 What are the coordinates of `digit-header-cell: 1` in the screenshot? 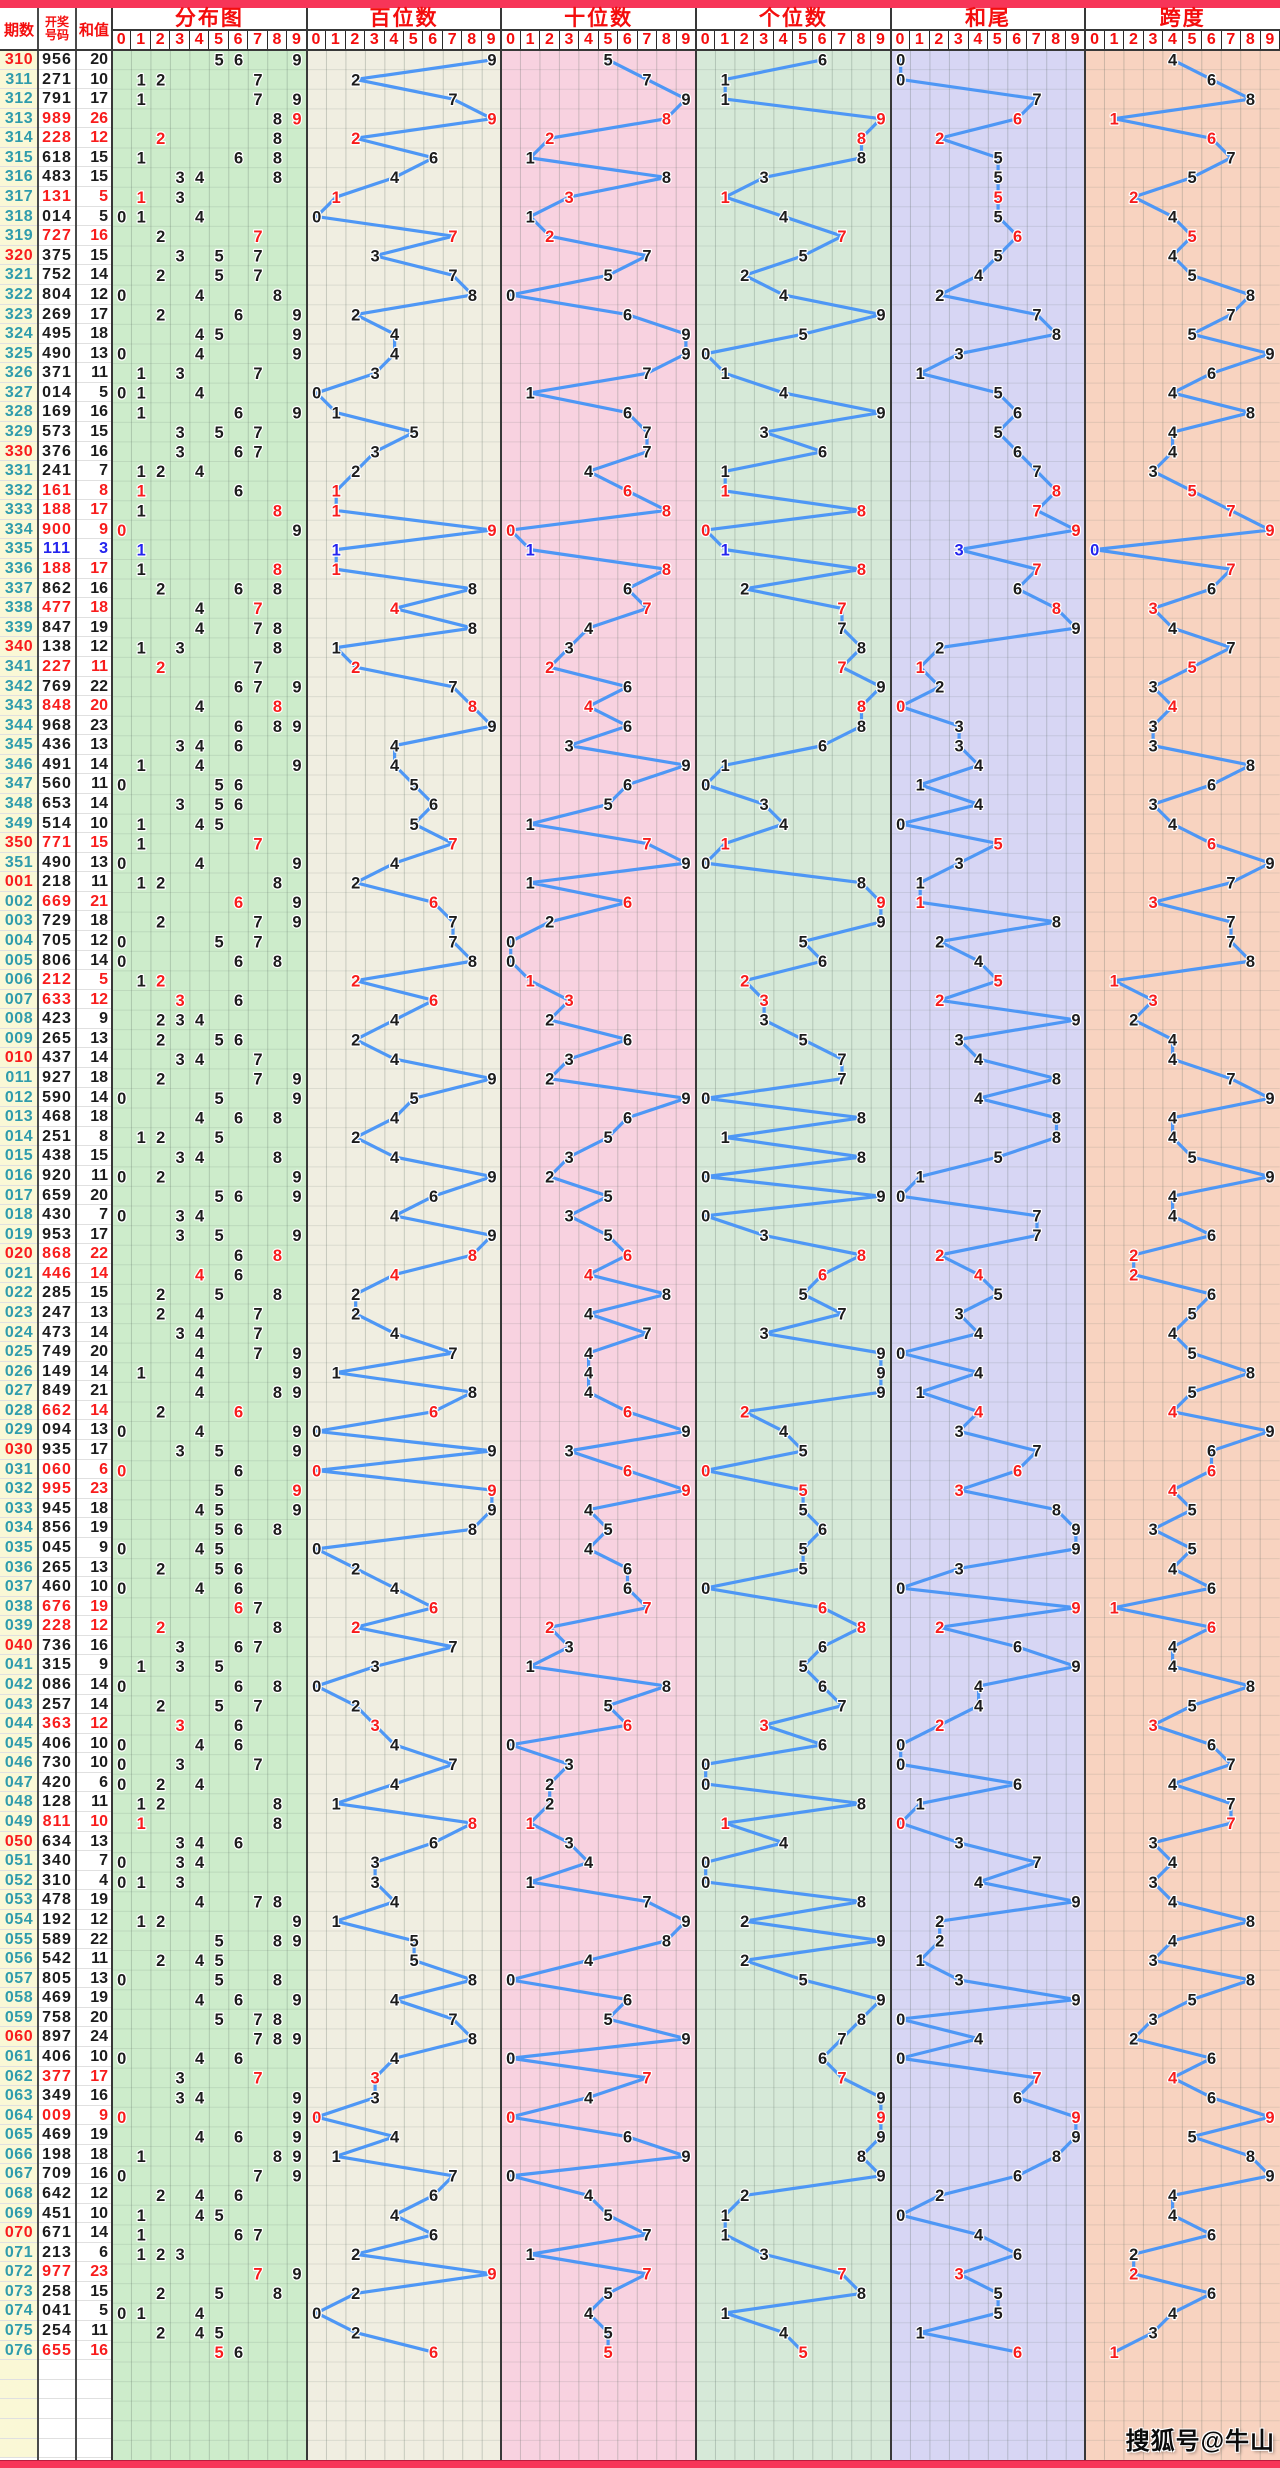 It's located at (725, 40).